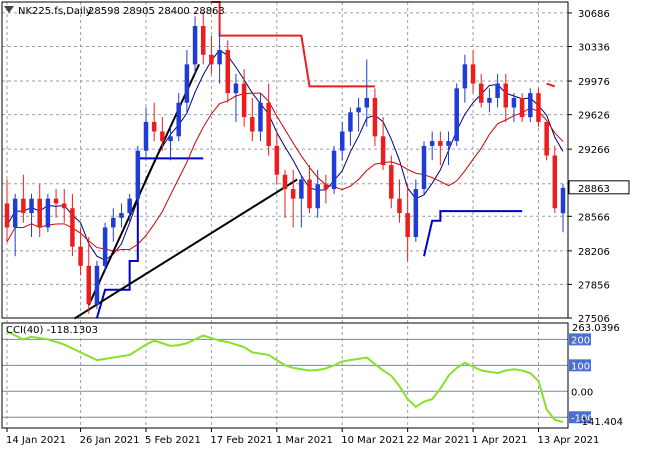 Image resolution: width=660 pixels, height=450 pixels. I want to click on time-tick-label: 1 Mar 2021, so click(304, 440).